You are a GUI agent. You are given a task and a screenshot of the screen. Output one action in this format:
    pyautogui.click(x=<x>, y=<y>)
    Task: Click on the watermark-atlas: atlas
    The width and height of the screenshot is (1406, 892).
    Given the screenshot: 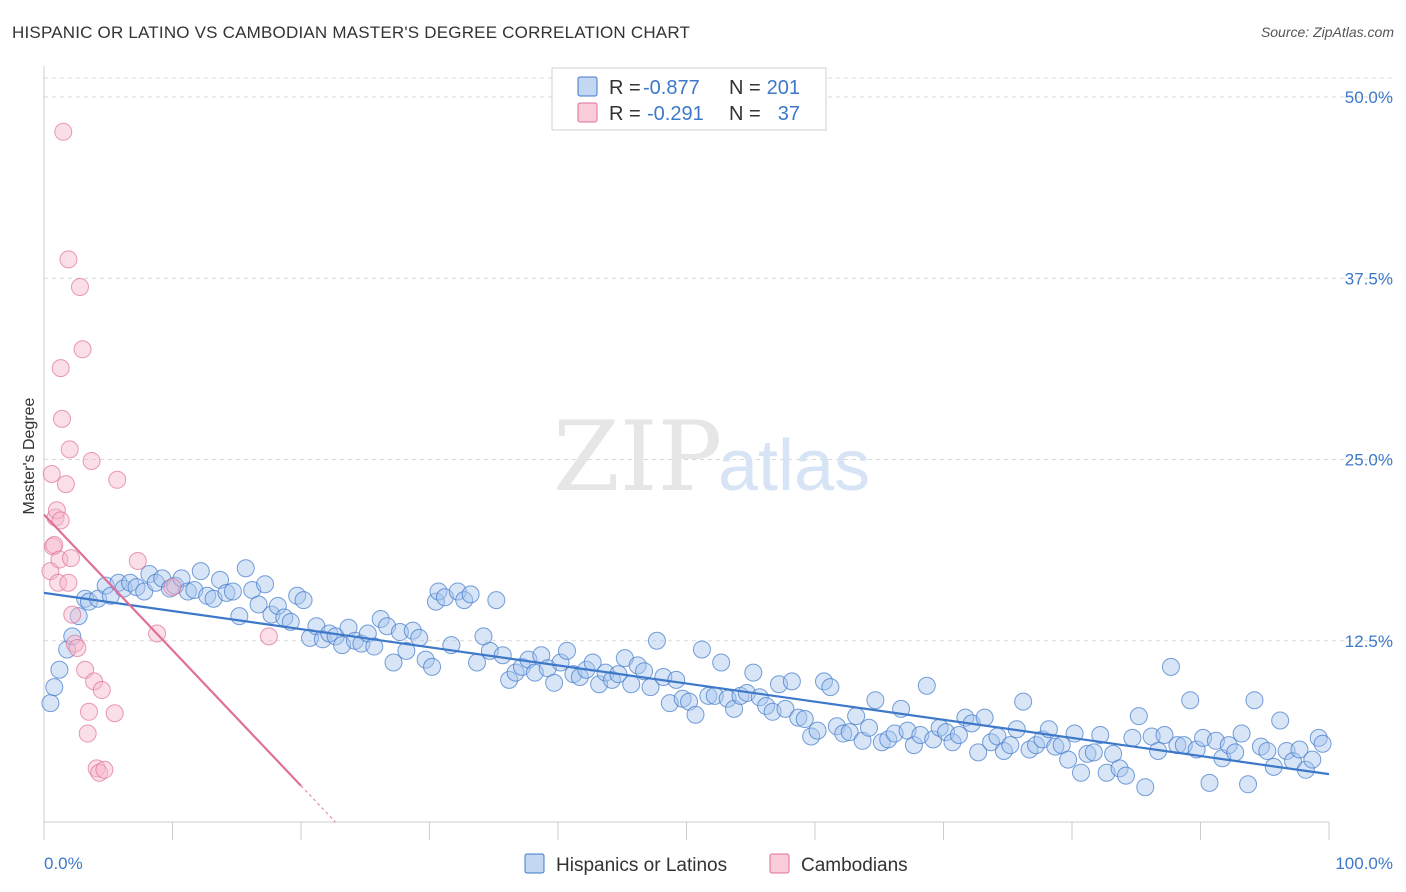 What is the action you would take?
    pyautogui.click(x=794, y=466)
    